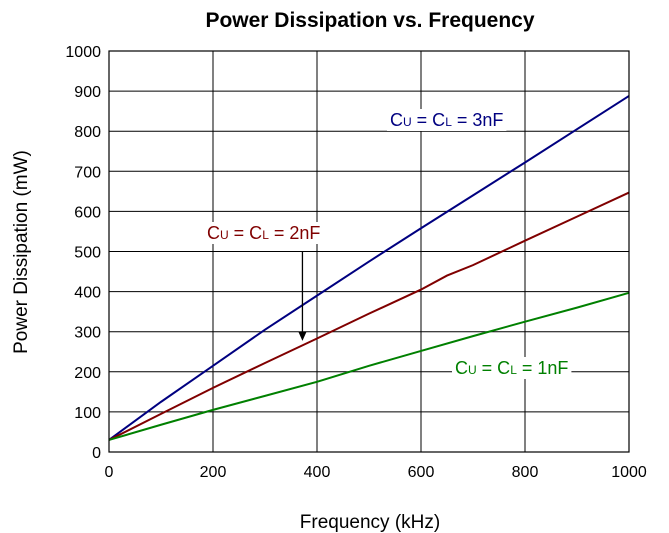 Image resolution: width=669 pixels, height=533 pixels. I want to click on y-tick-label: 100, so click(87, 413).